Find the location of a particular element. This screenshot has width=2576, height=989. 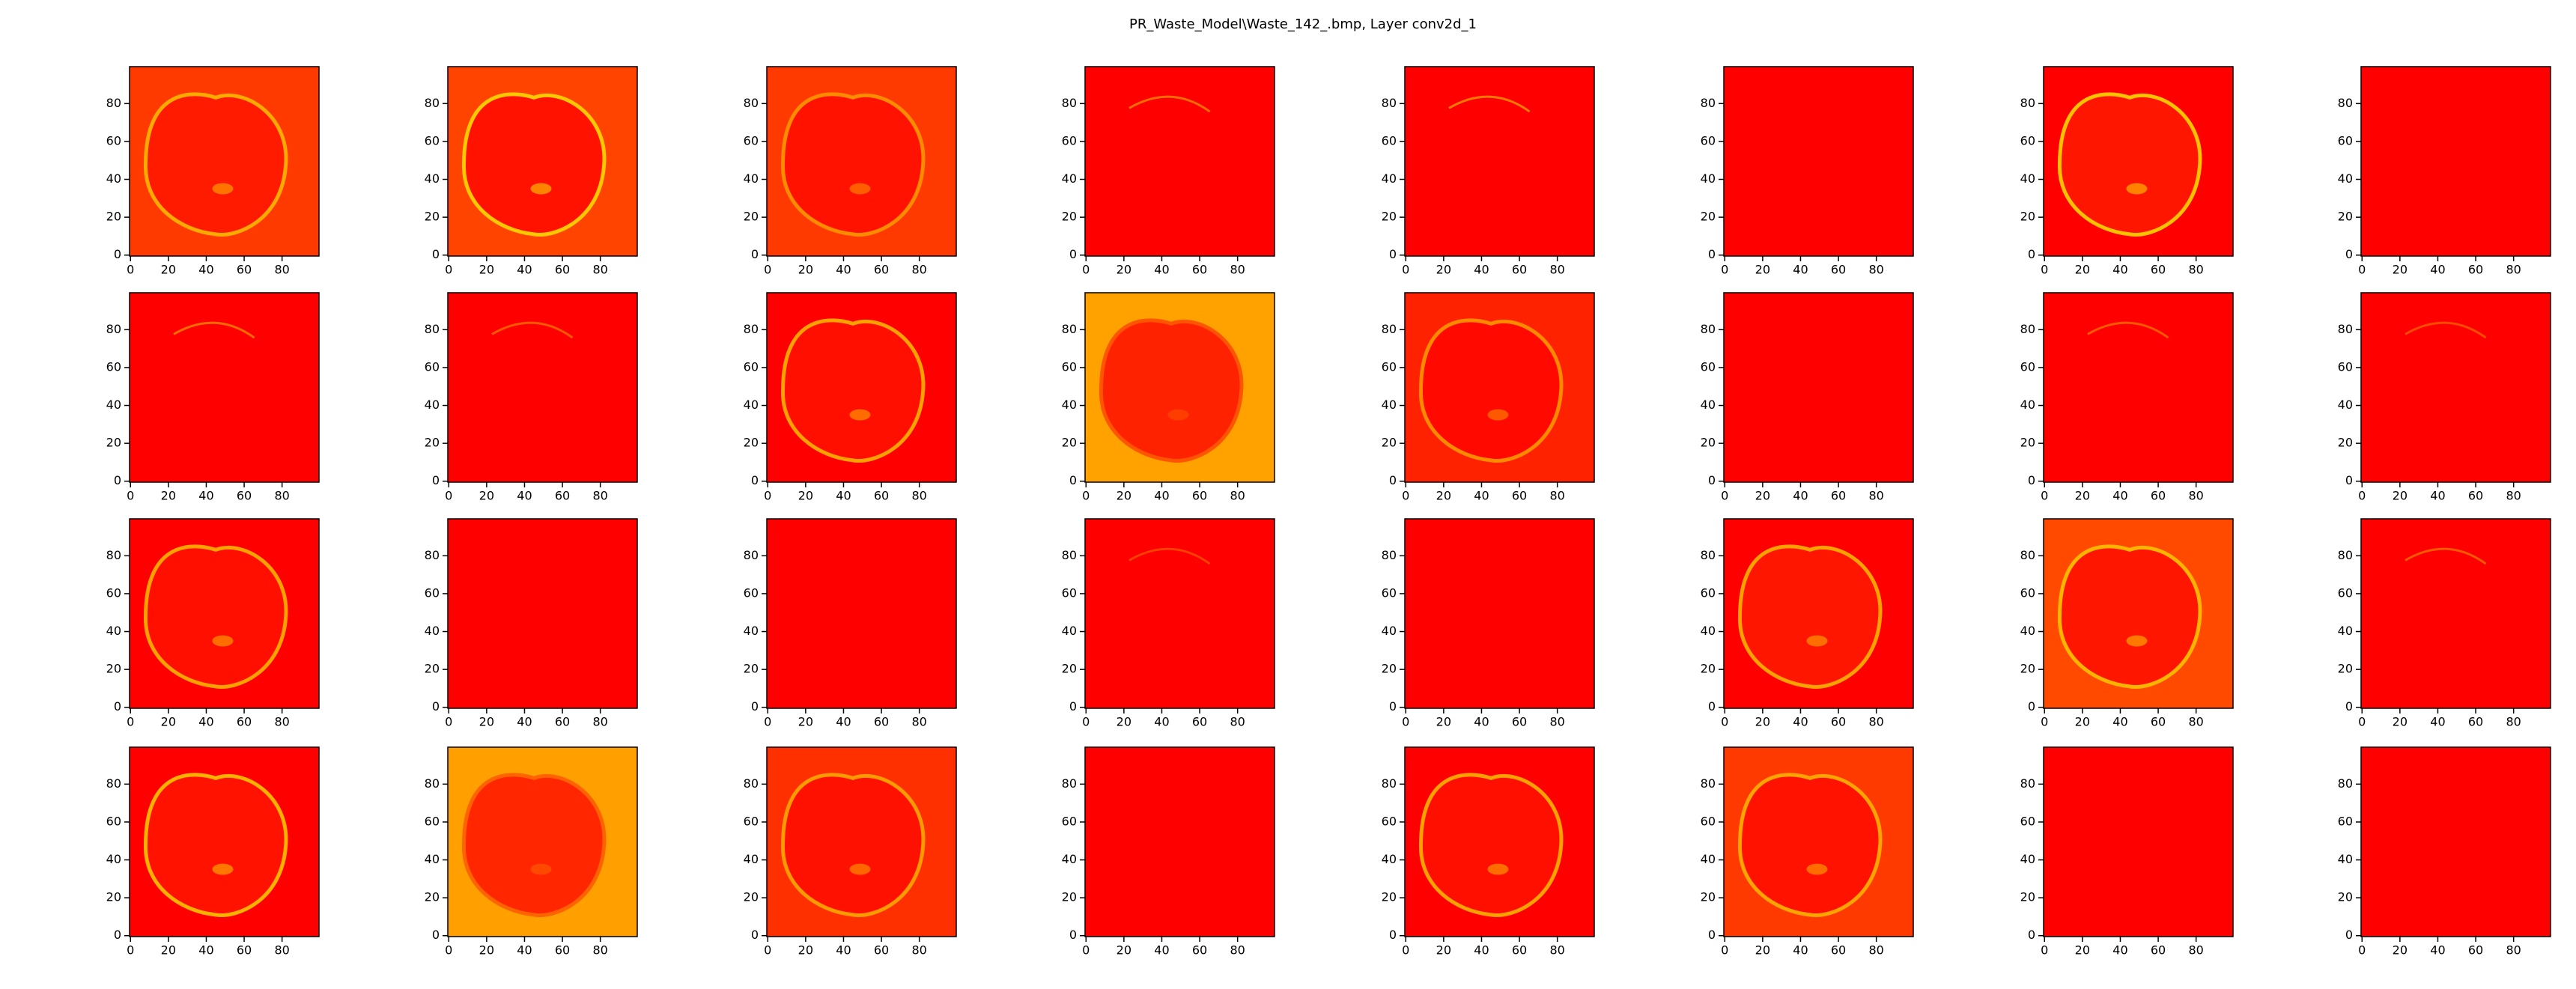

feature-arc is located at coordinates (1169, 104).